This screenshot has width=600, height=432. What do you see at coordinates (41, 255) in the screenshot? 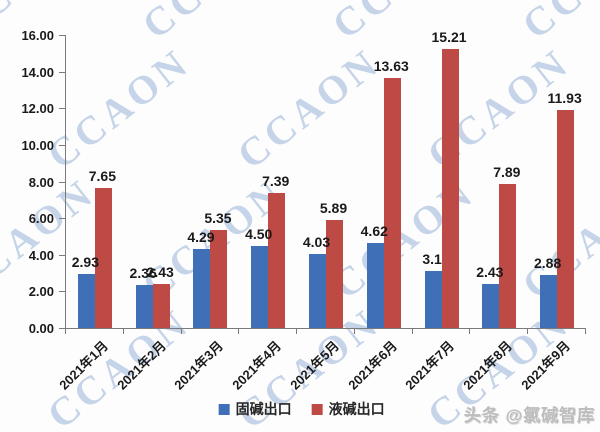
I see `y-axis-tick-label: 4.00` at bounding box center [41, 255].